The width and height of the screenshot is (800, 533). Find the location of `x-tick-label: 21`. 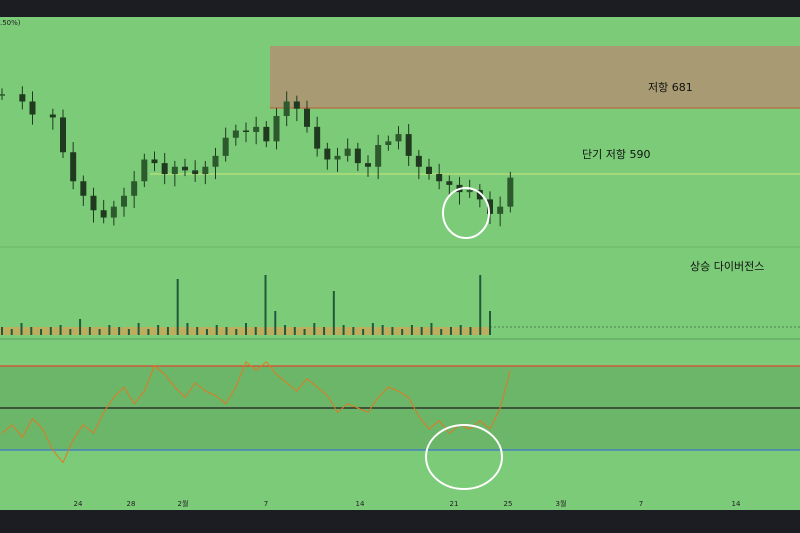

x-tick-label: 21 is located at coordinates (454, 504).